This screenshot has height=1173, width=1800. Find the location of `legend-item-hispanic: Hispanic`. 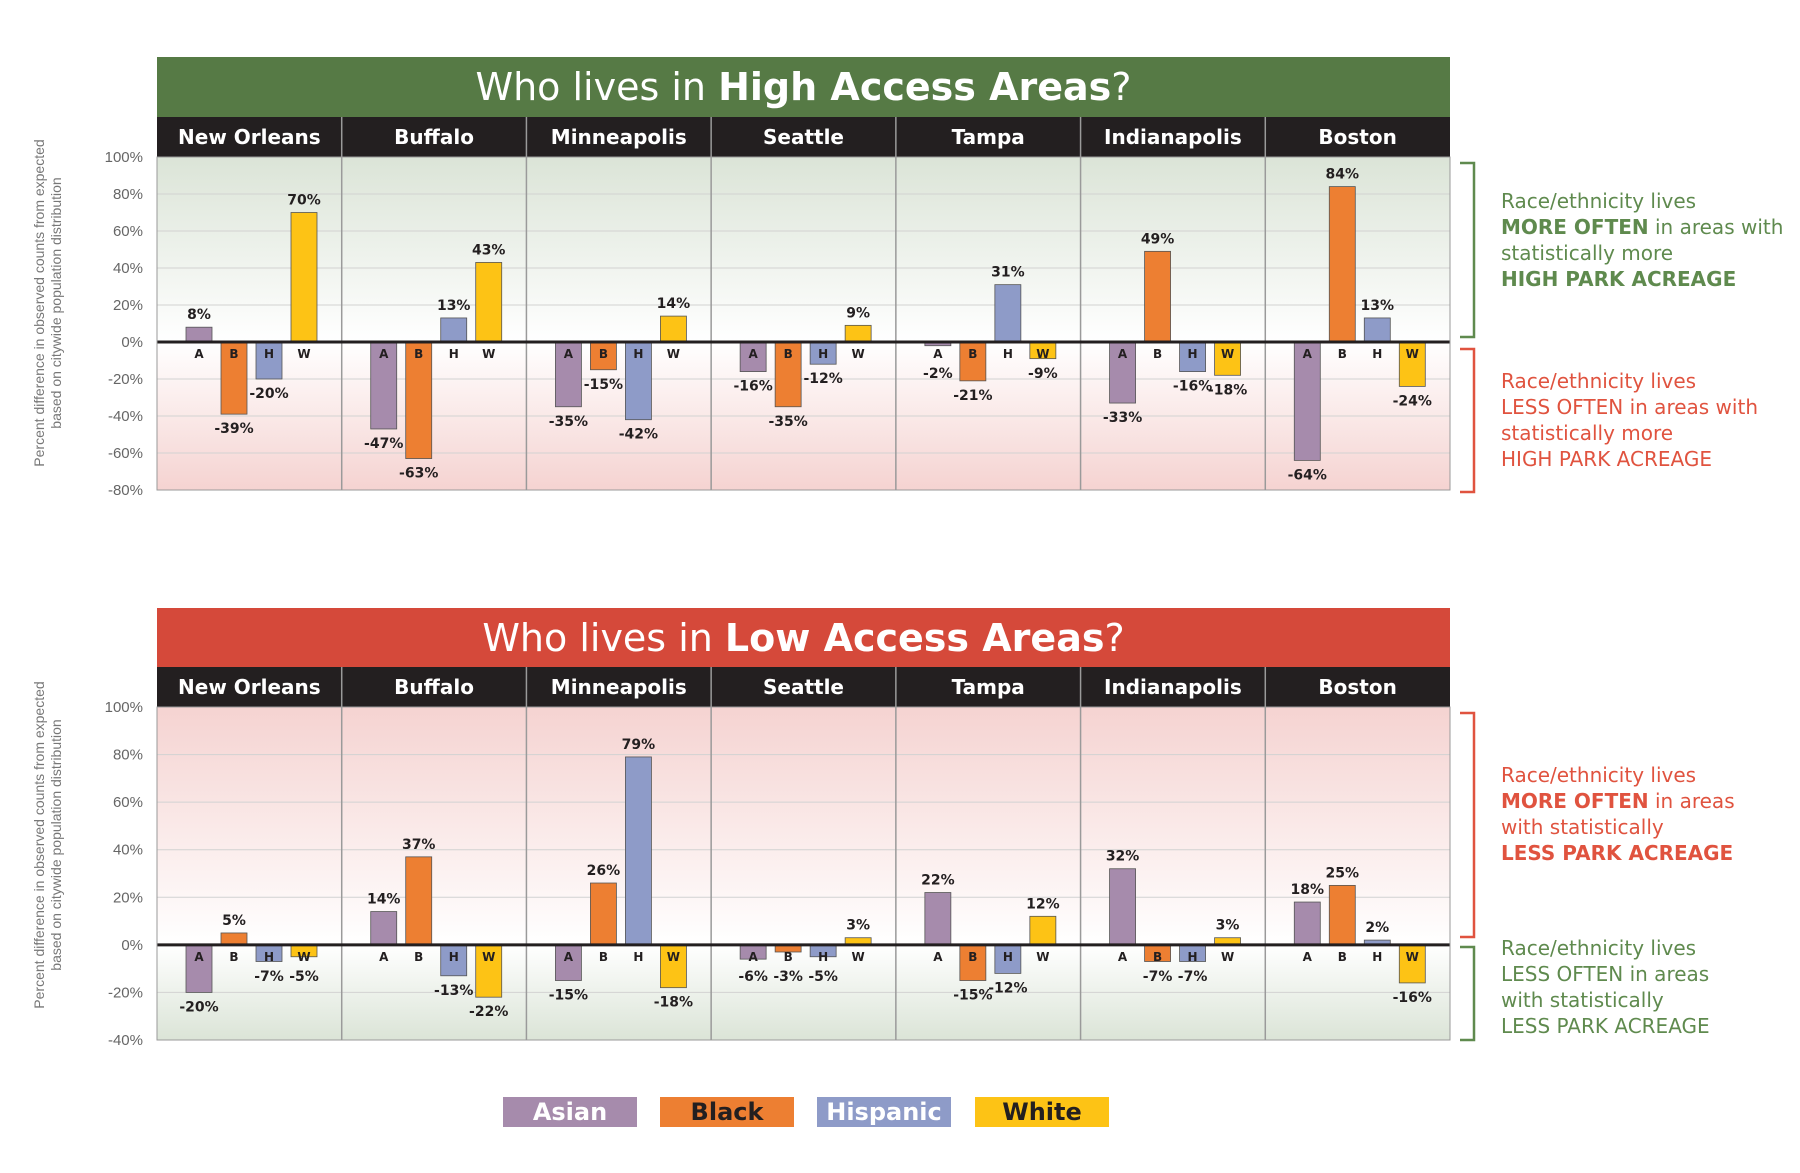

legend-item-hispanic: Hispanic is located at coordinates (884, 1112).